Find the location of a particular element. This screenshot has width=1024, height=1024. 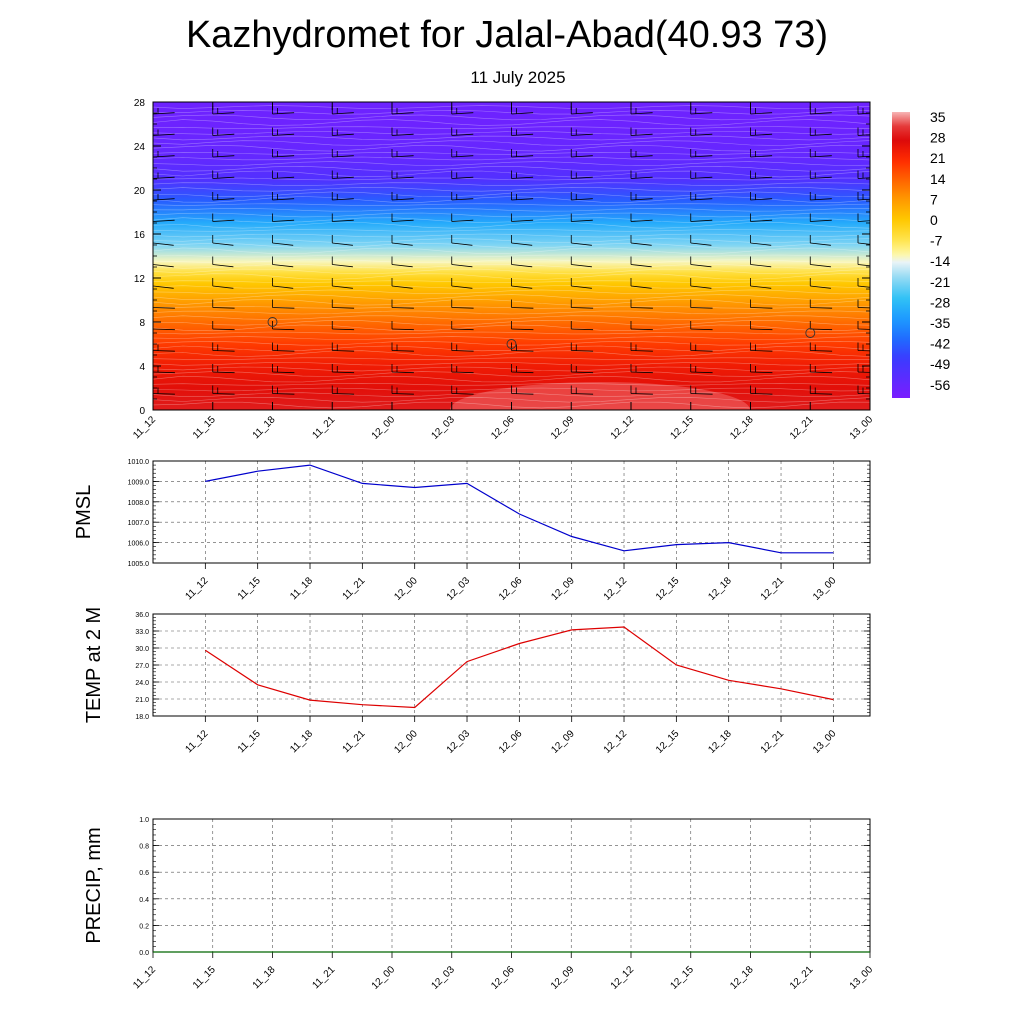

colorbar-label: -7 is located at coordinates (936, 241).